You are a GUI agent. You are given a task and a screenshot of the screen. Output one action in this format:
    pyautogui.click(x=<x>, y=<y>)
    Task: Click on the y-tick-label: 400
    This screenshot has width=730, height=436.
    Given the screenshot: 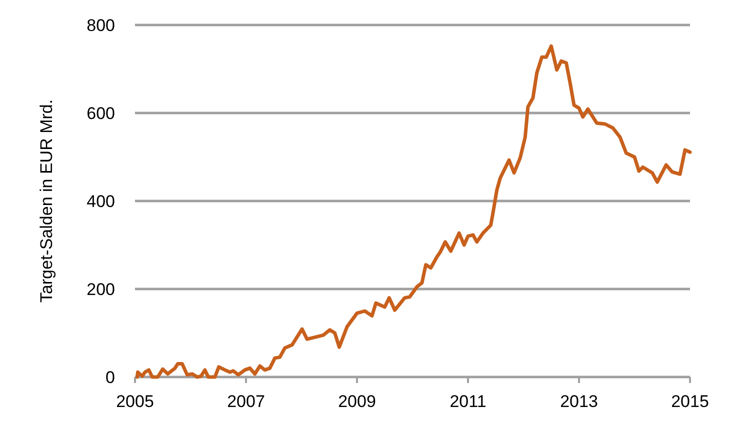 What is the action you would take?
    pyautogui.click(x=100, y=201)
    